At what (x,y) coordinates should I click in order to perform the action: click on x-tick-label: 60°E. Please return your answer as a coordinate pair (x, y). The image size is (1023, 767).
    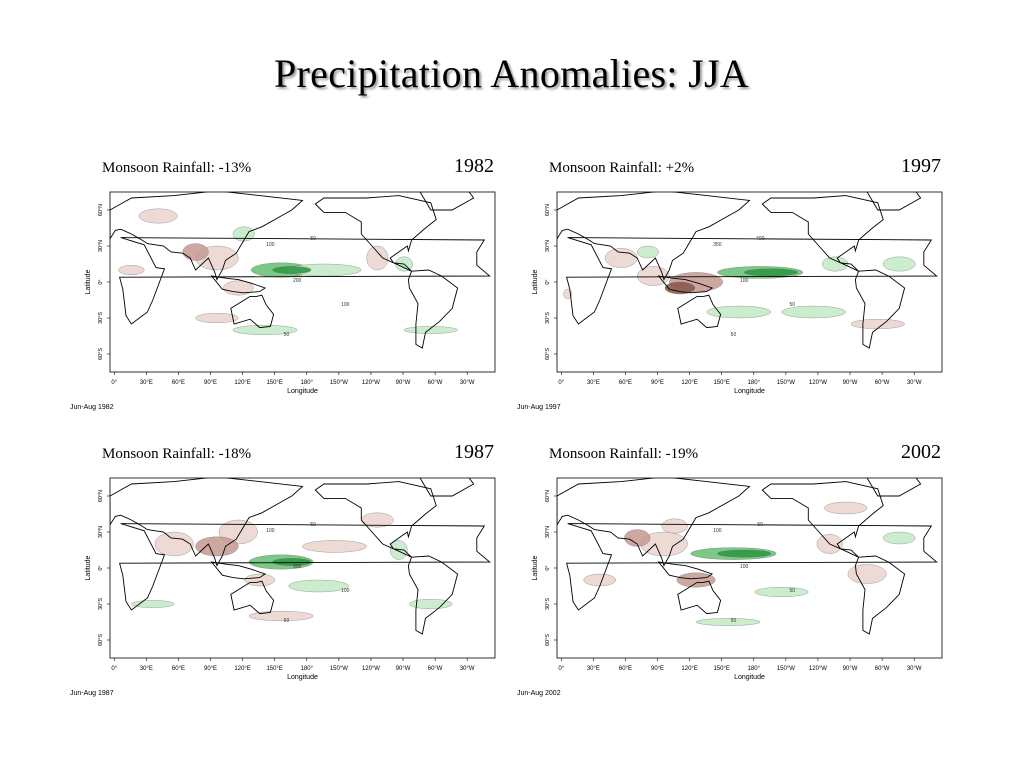
    Looking at the image, I should click on (178, 383).